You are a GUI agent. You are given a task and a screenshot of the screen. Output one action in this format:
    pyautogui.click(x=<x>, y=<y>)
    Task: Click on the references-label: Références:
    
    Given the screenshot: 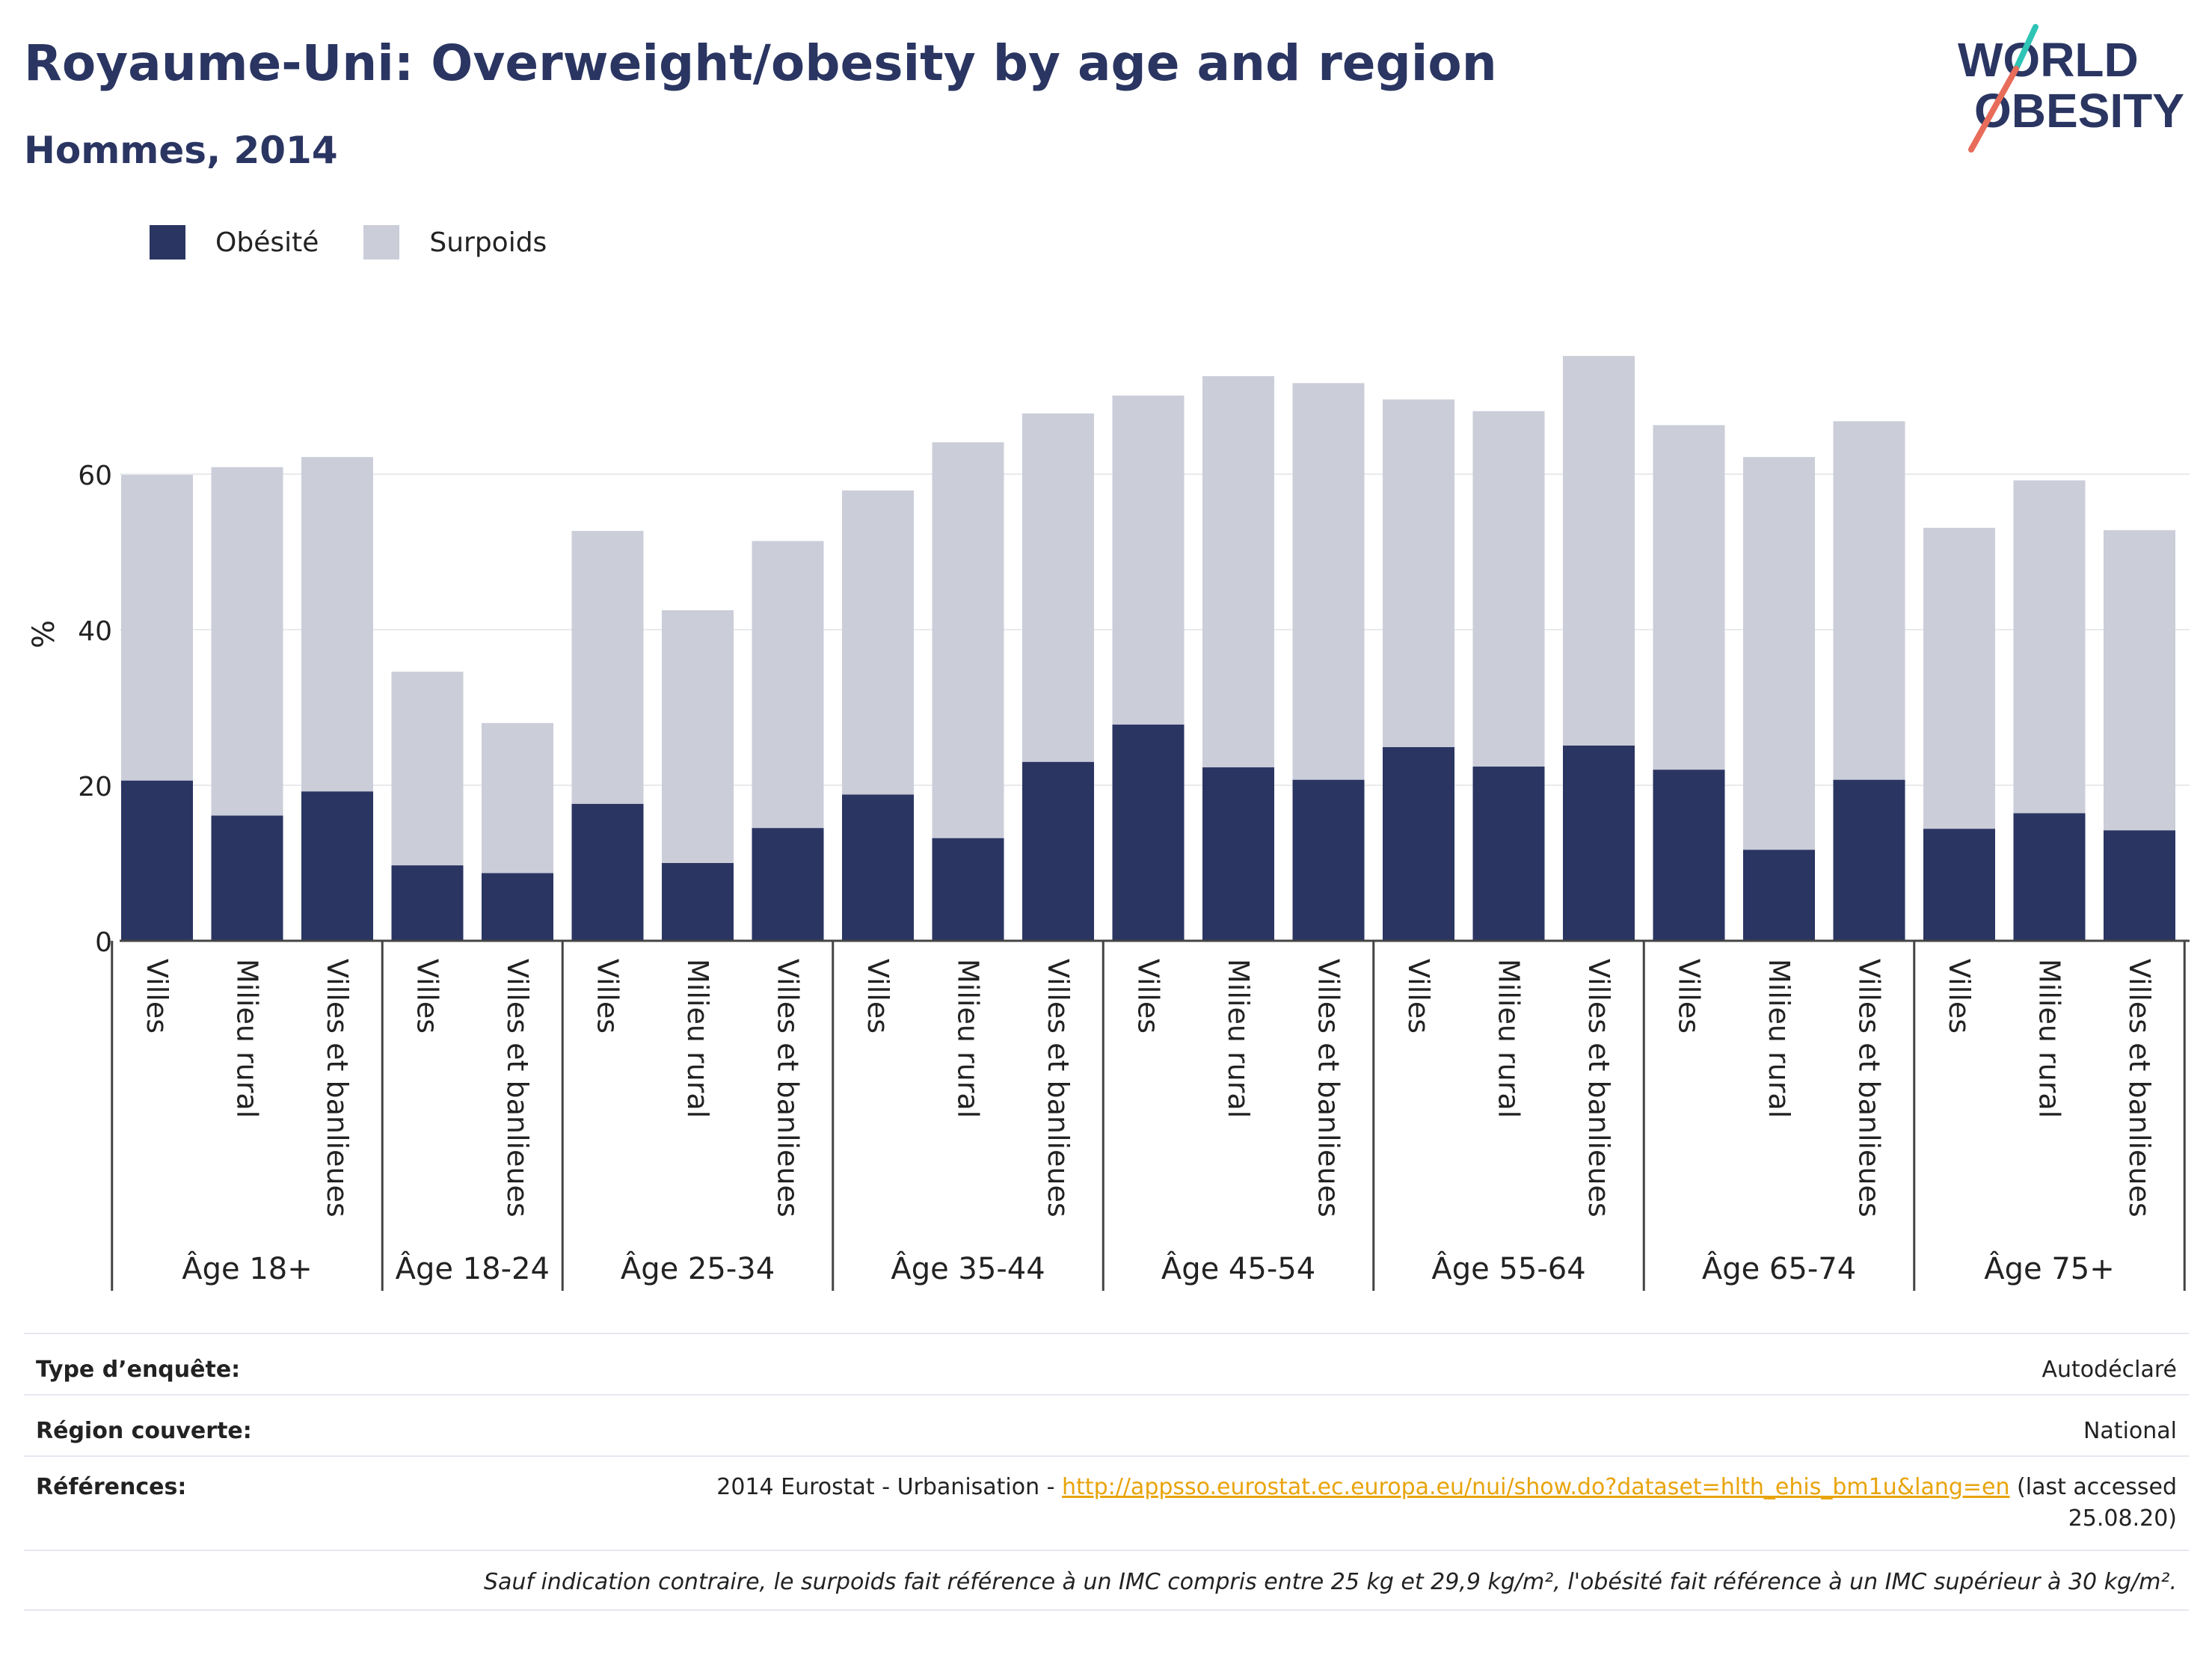 What is the action you would take?
    pyautogui.click(x=111, y=1487)
    